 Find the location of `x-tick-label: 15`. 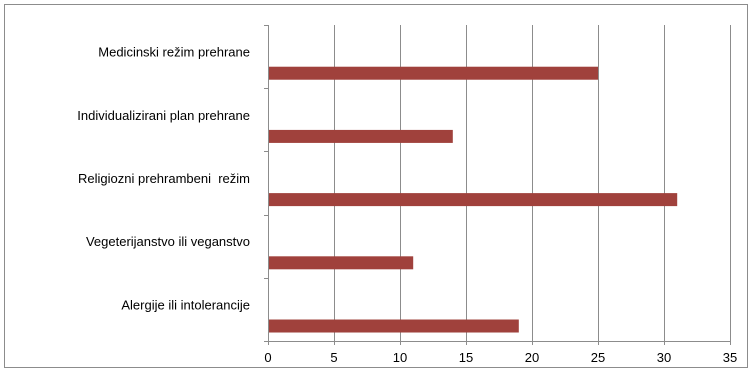

x-tick-label: 15 is located at coordinates (466, 357).